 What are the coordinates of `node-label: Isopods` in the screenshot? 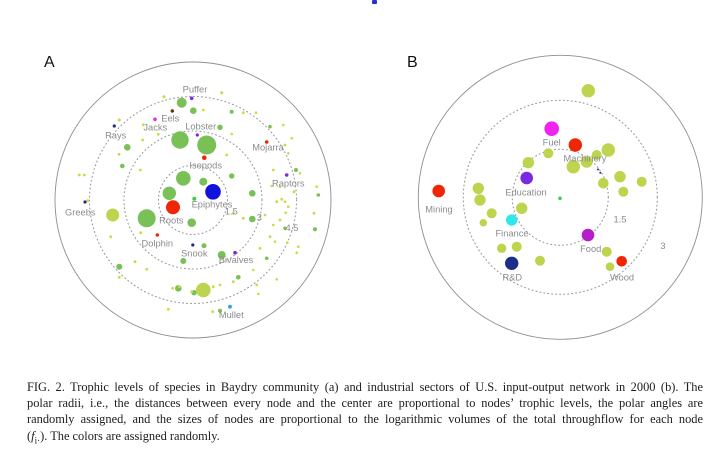 It's located at (205, 165).